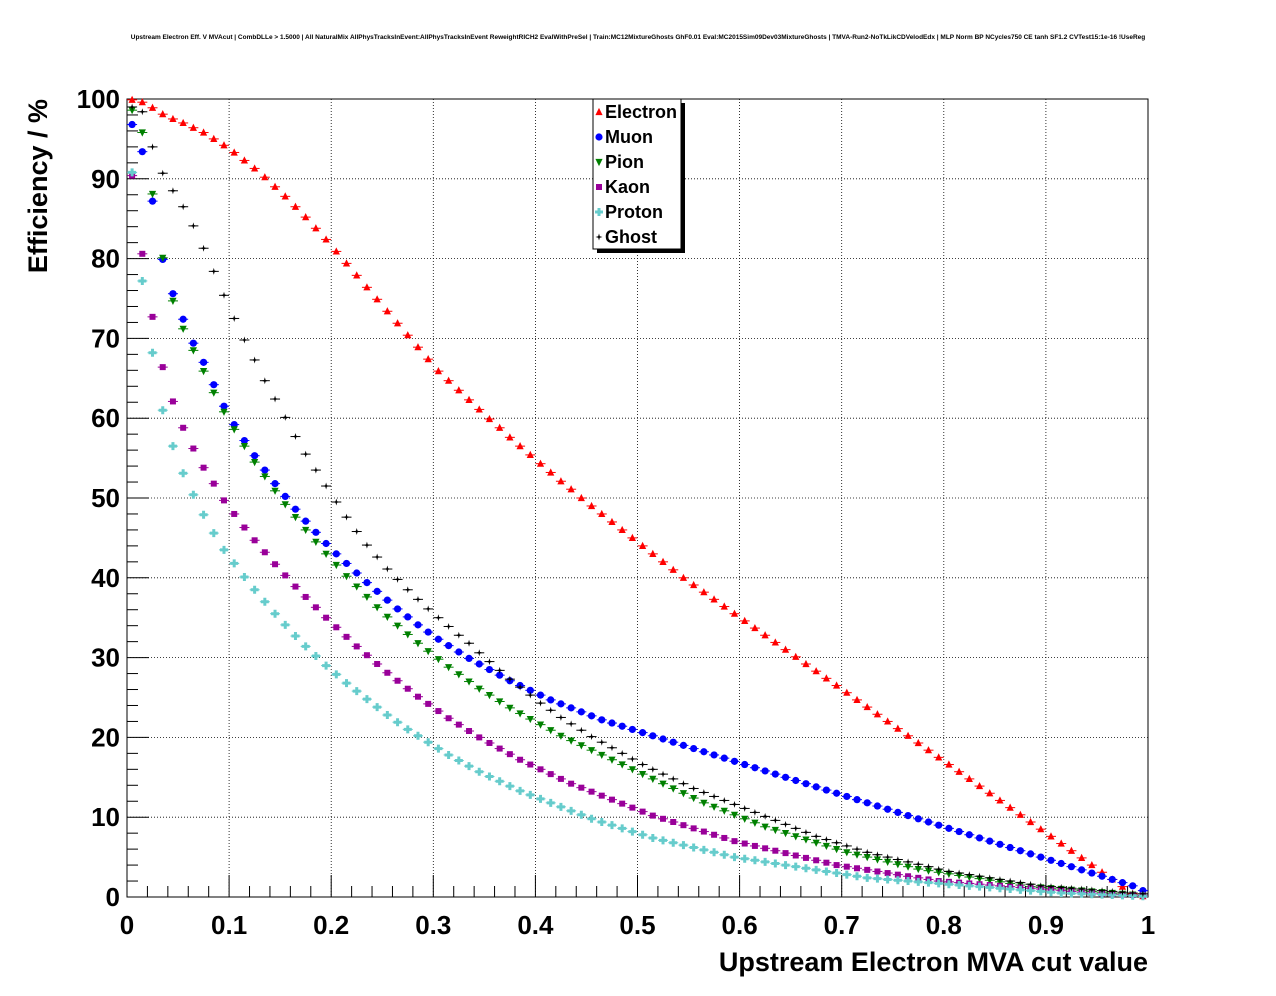 The width and height of the screenshot is (1276, 996). I want to click on legend-entry-kaon: Kaon, so click(623, 187).